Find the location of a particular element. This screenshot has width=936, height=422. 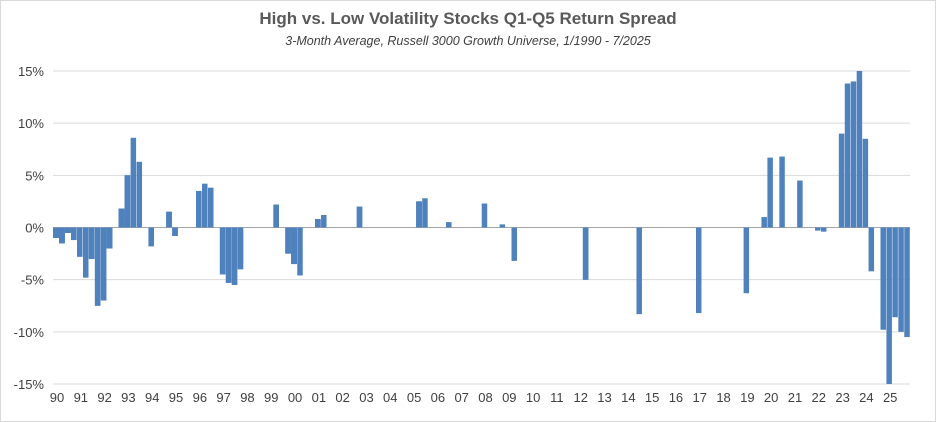

x-tick-label: 13 is located at coordinates (604, 397).